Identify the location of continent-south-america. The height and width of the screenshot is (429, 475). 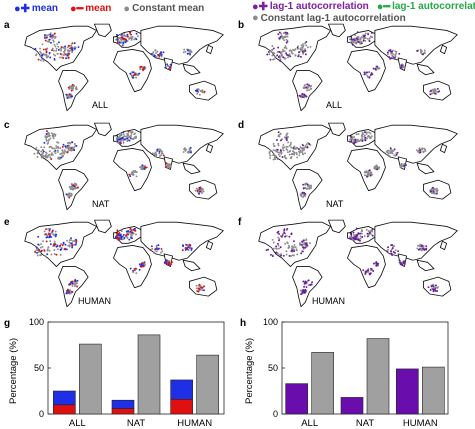
(73, 287).